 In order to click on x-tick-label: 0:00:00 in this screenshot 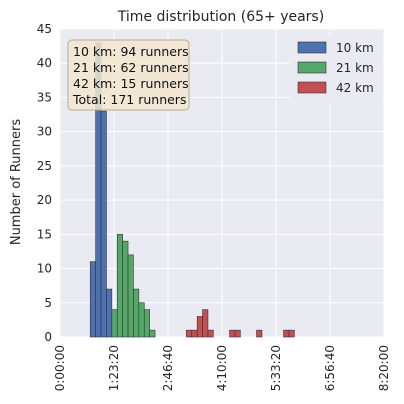, I will do `click(60, 368)`.